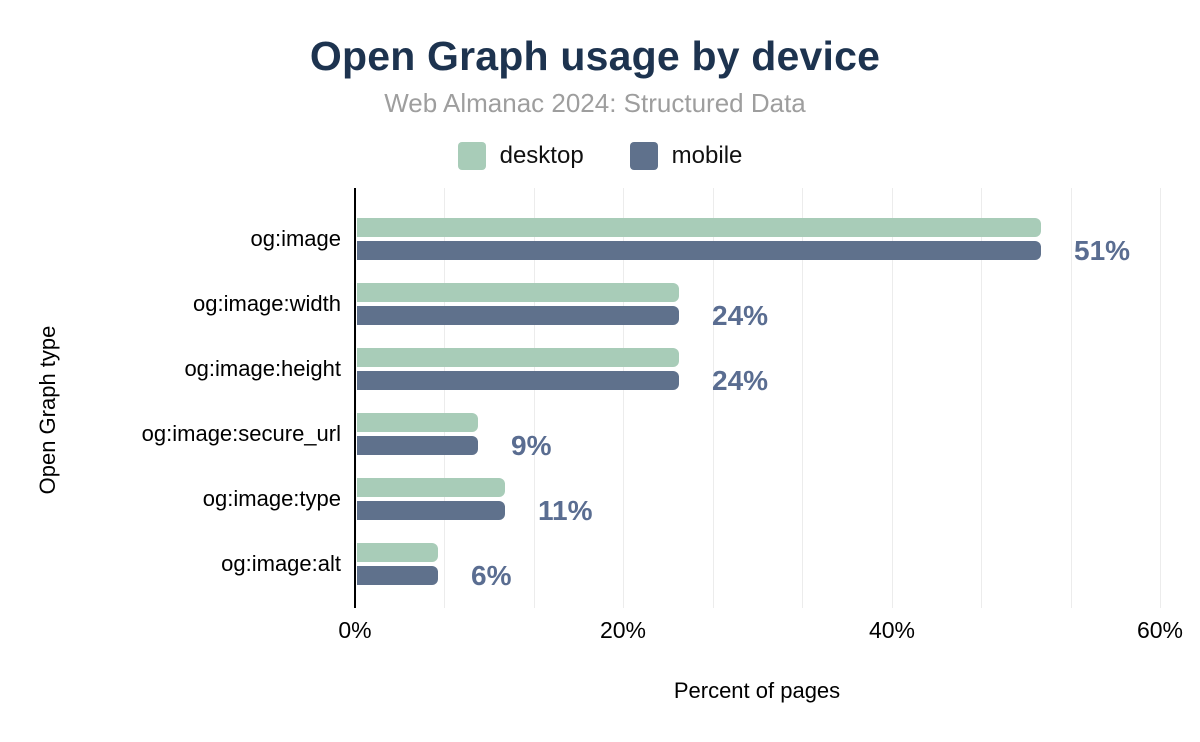 The width and height of the screenshot is (1200, 742). Describe the element at coordinates (1160, 630) in the screenshot. I see `x-tick-label: 60%` at that location.